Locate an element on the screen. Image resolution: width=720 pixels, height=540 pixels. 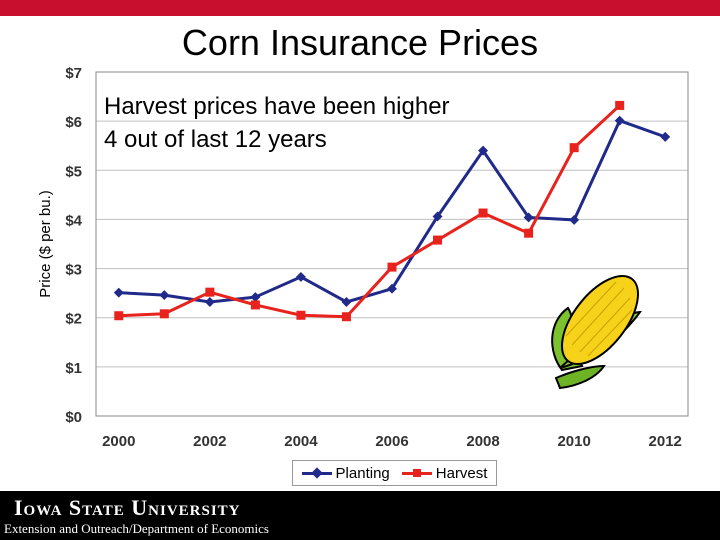
slide-title: Corn Insurance Prices is located at coordinates (360, 42).